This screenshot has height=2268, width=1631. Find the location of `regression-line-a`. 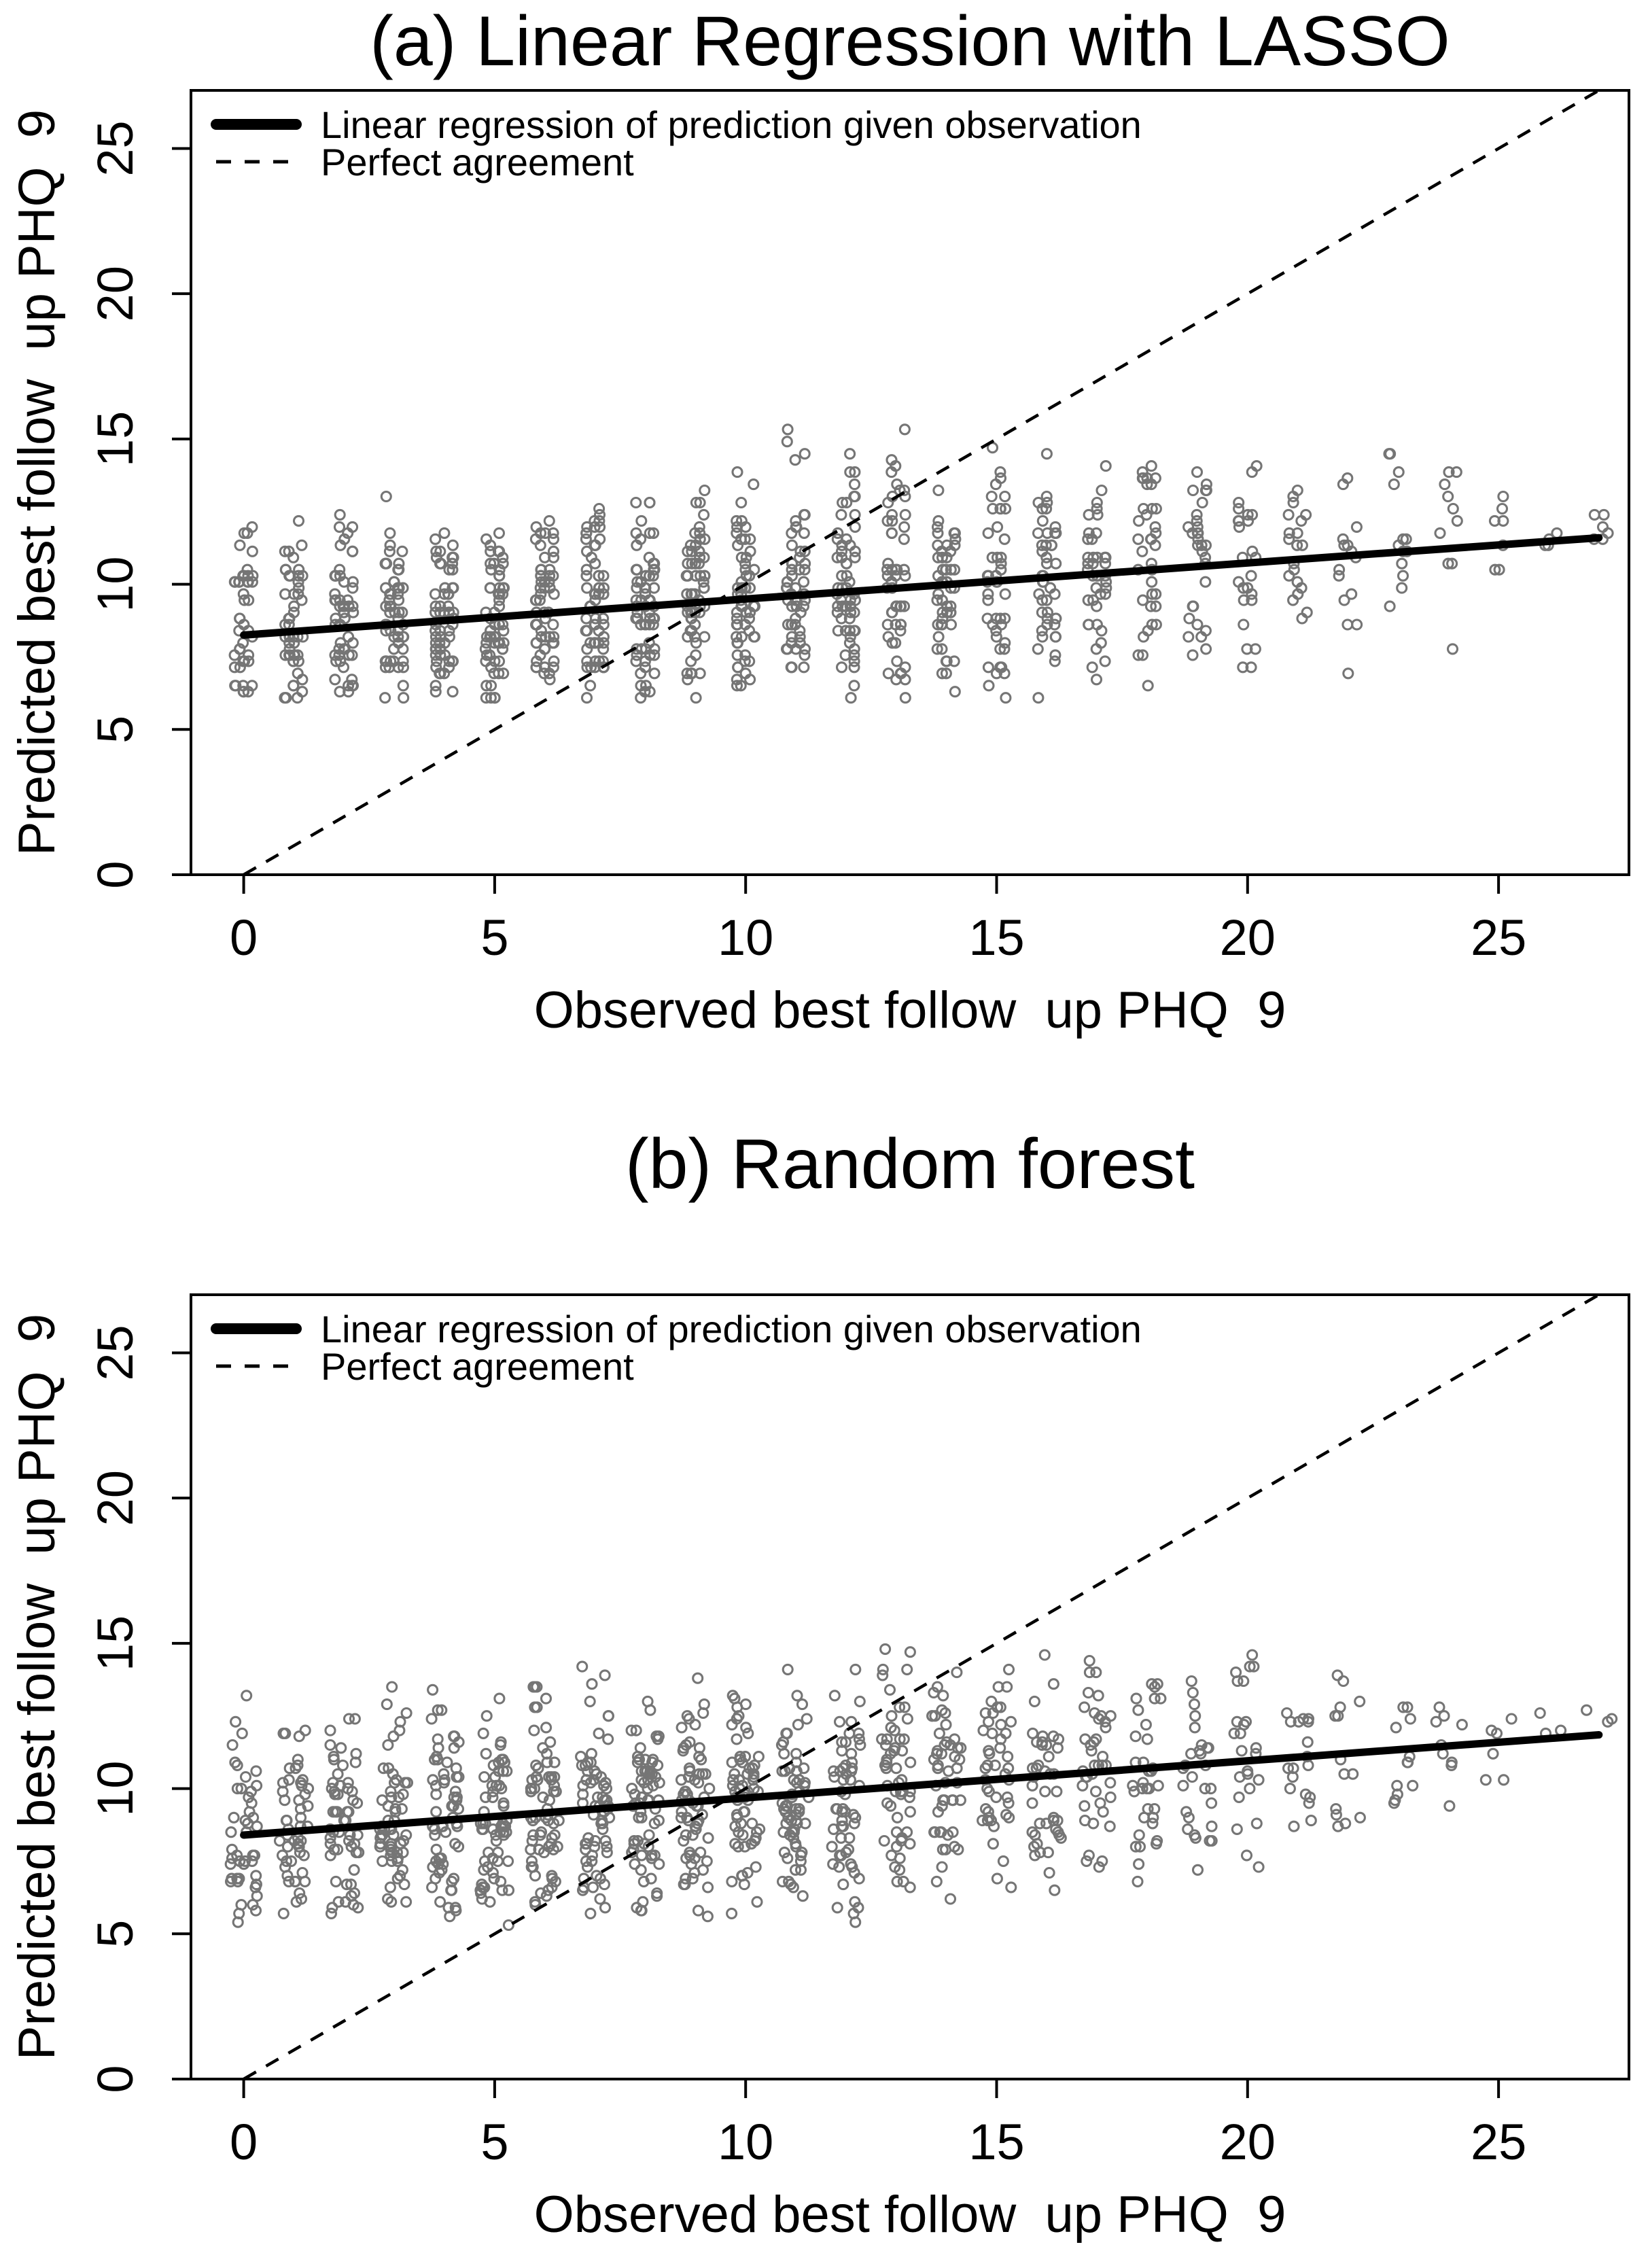

regression-line-a is located at coordinates (921, 586).